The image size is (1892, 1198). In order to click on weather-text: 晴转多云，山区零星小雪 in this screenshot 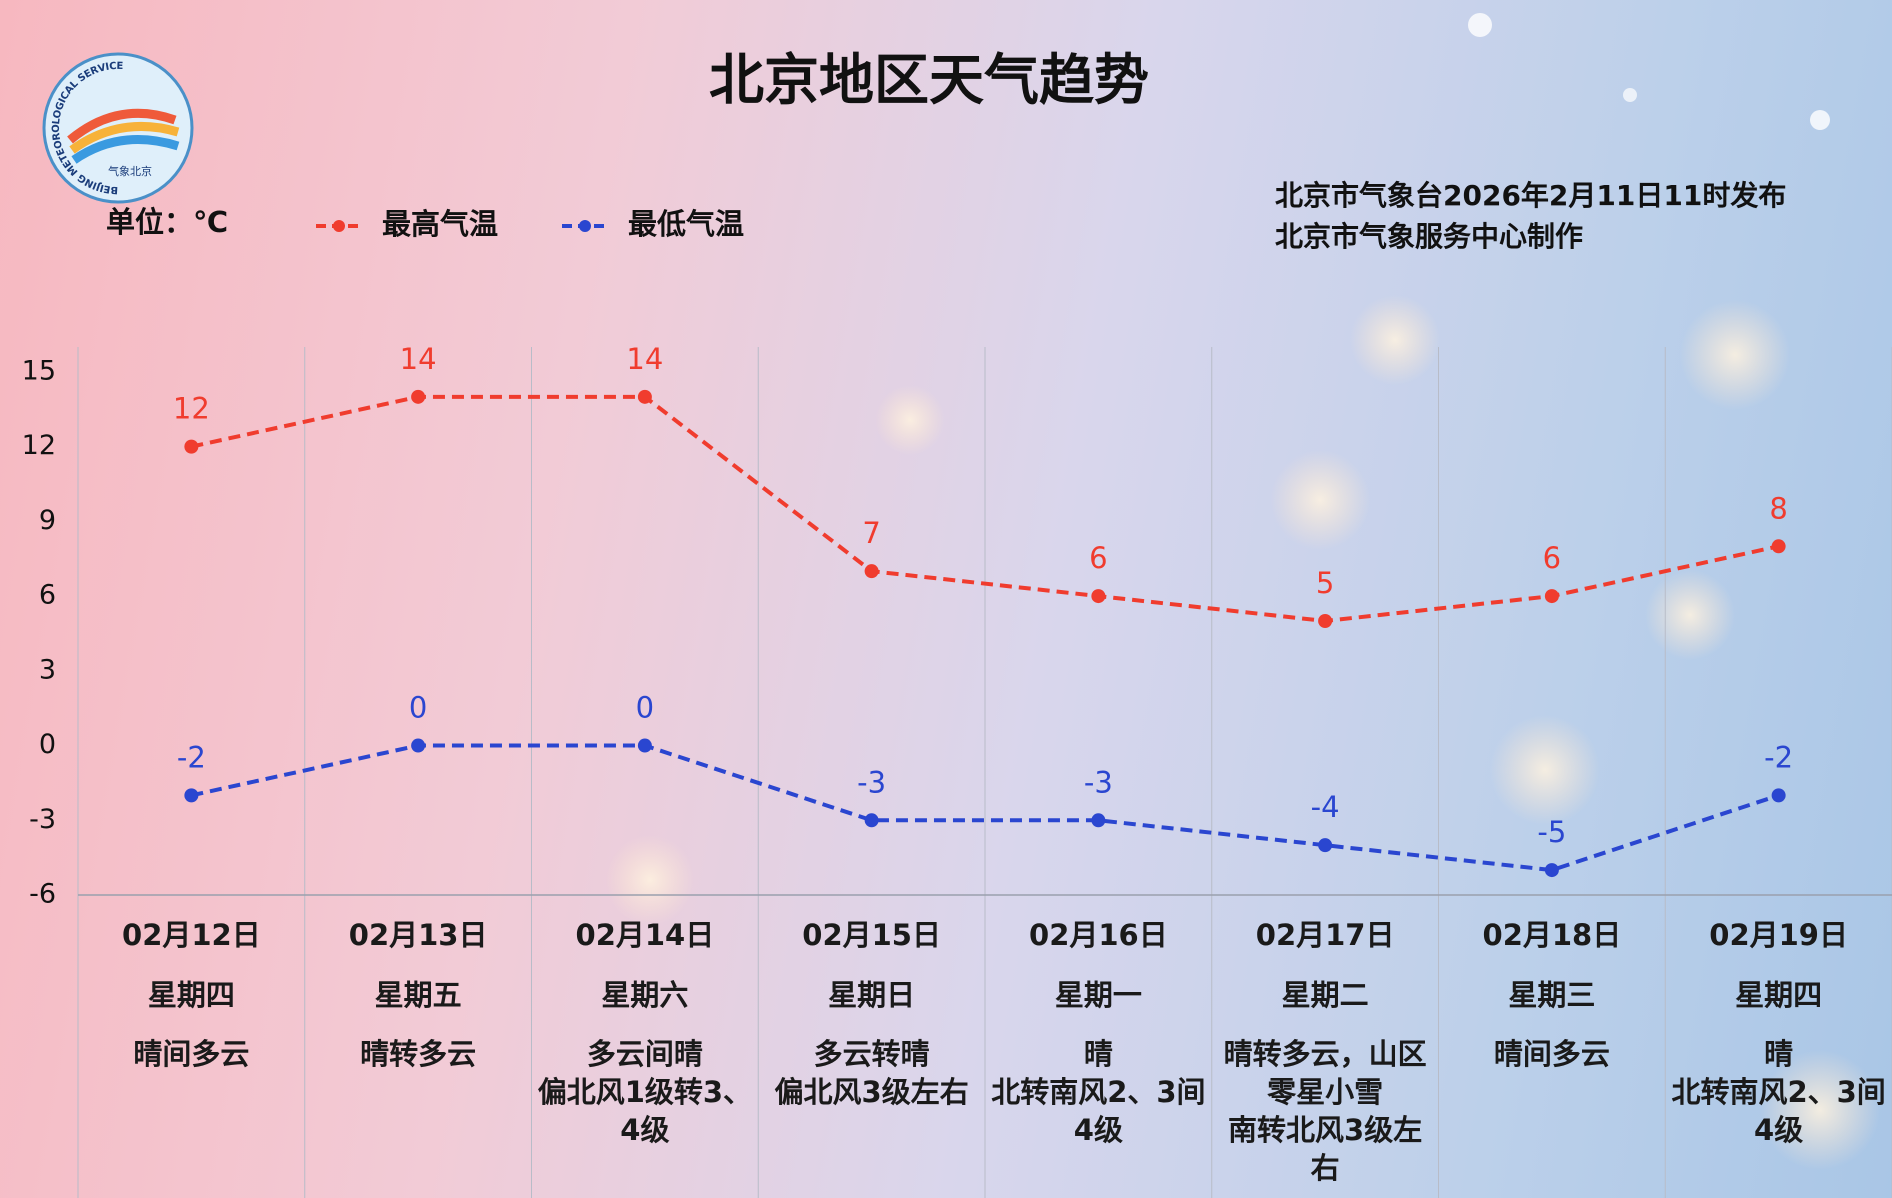, I will do `click(1325, 1073)`.